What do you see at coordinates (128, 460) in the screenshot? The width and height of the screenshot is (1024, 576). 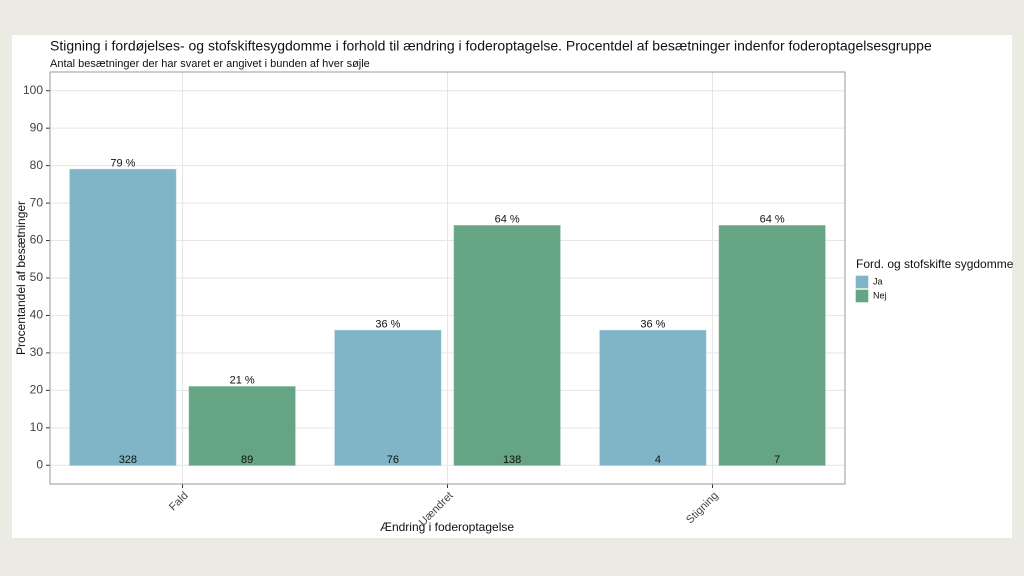 I see `count-label: 328` at bounding box center [128, 460].